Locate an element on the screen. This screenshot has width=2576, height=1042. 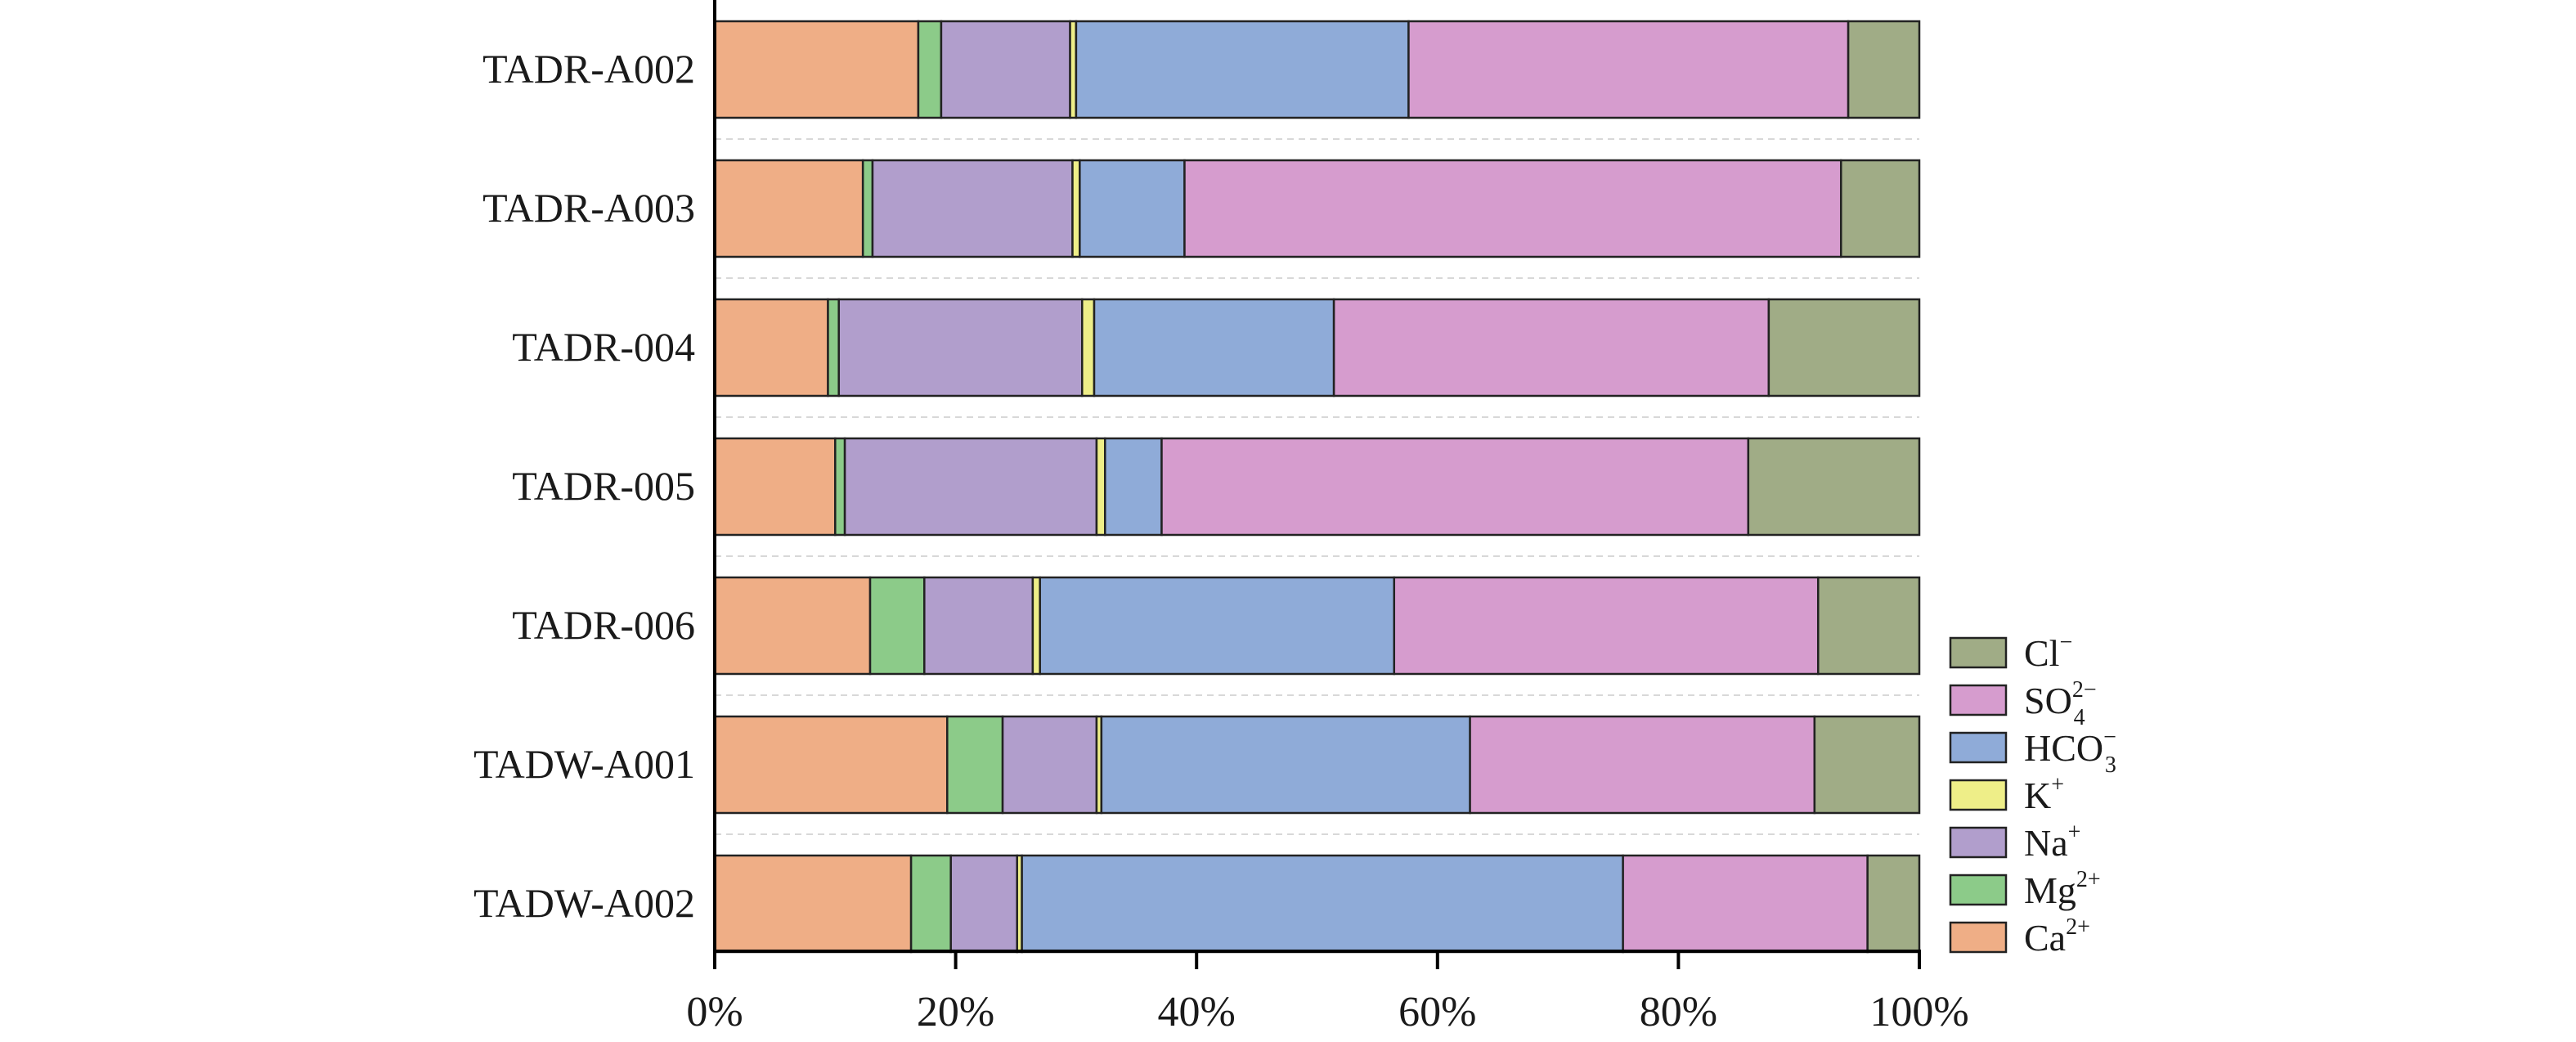
bar-segment-tadr-005-na is located at coordinates (970, 487).